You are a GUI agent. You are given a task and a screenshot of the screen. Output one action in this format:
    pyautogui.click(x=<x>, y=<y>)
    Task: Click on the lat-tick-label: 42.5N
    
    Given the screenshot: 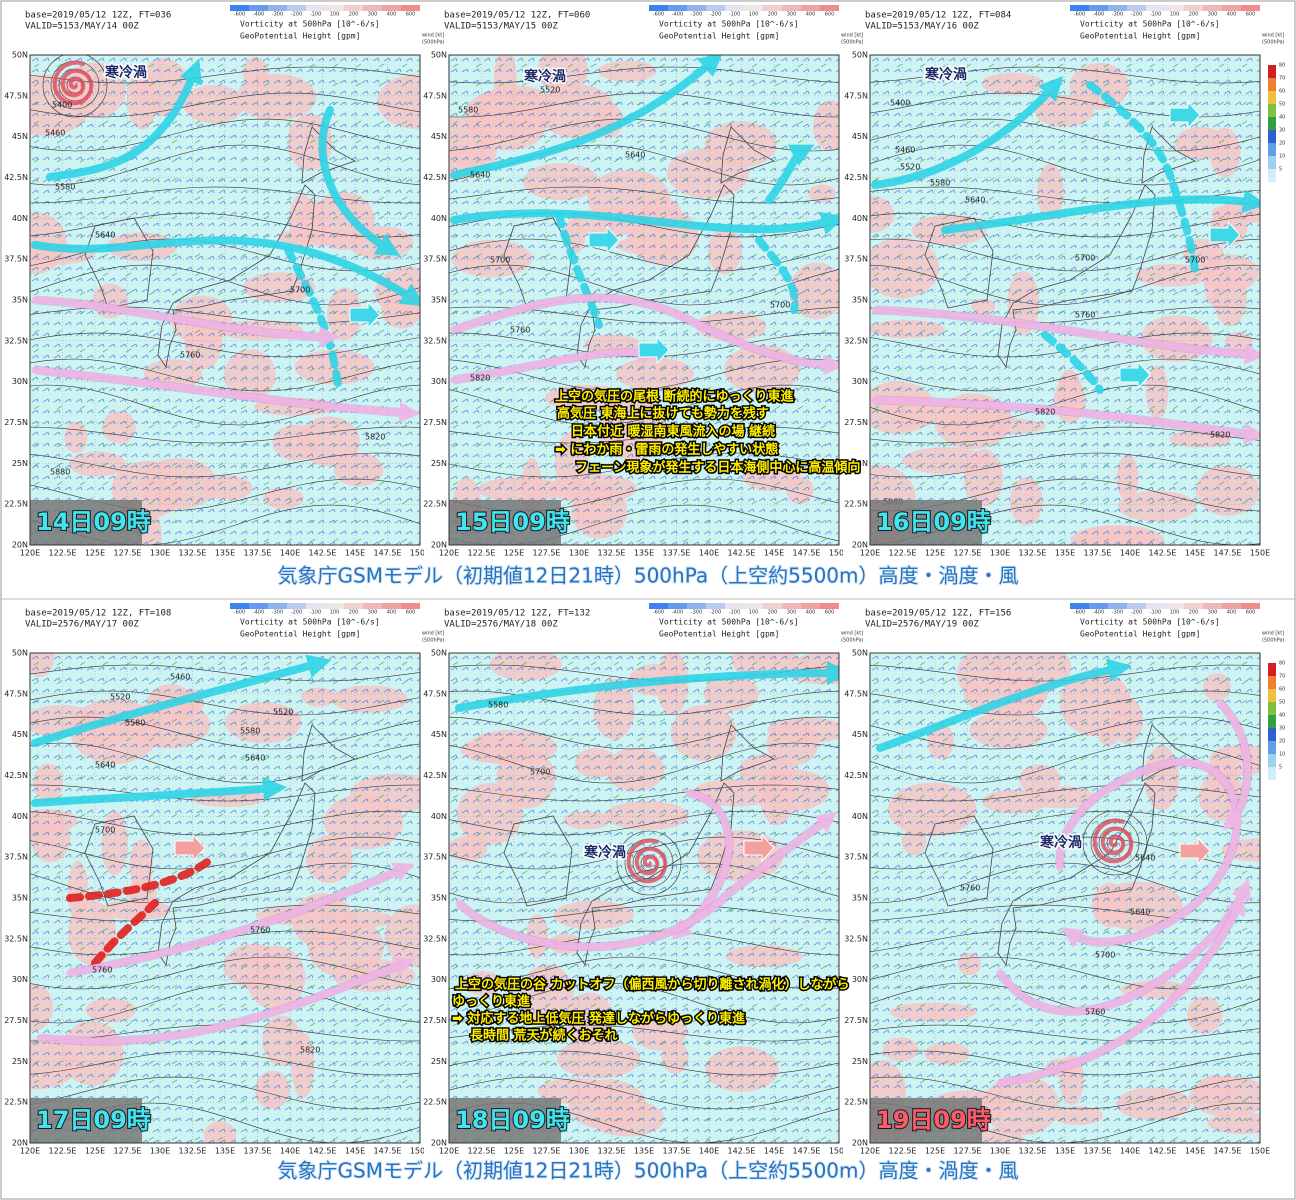 What is the action you would take?
    pyautogui.click(x=856, y=775)
    